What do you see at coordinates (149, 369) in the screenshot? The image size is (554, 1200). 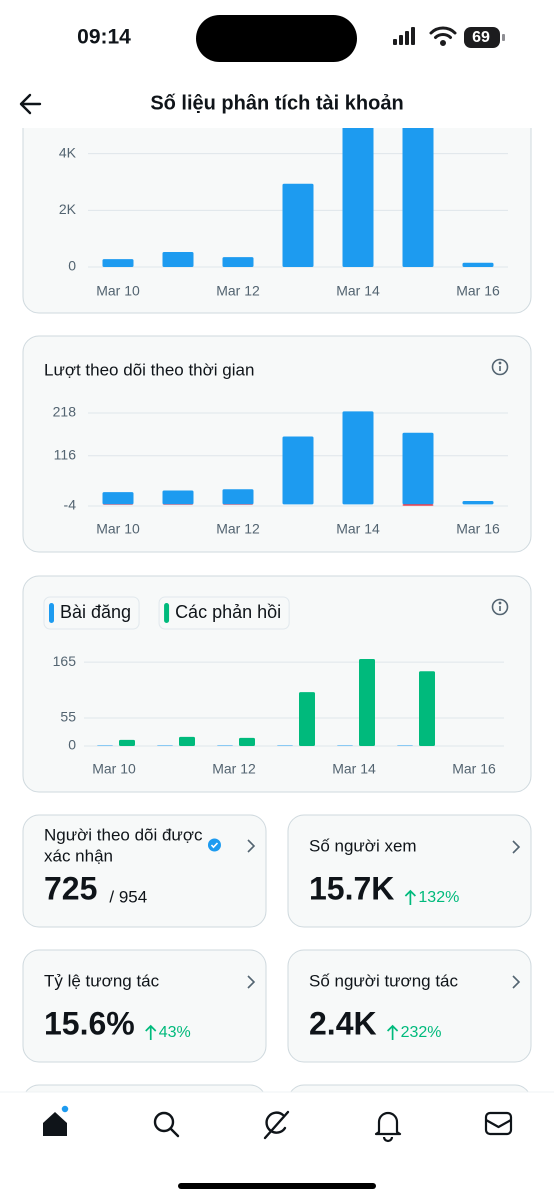 I see `chart-title: Lượt theo dõi theo thời gian` at bounding box center [149, 369].